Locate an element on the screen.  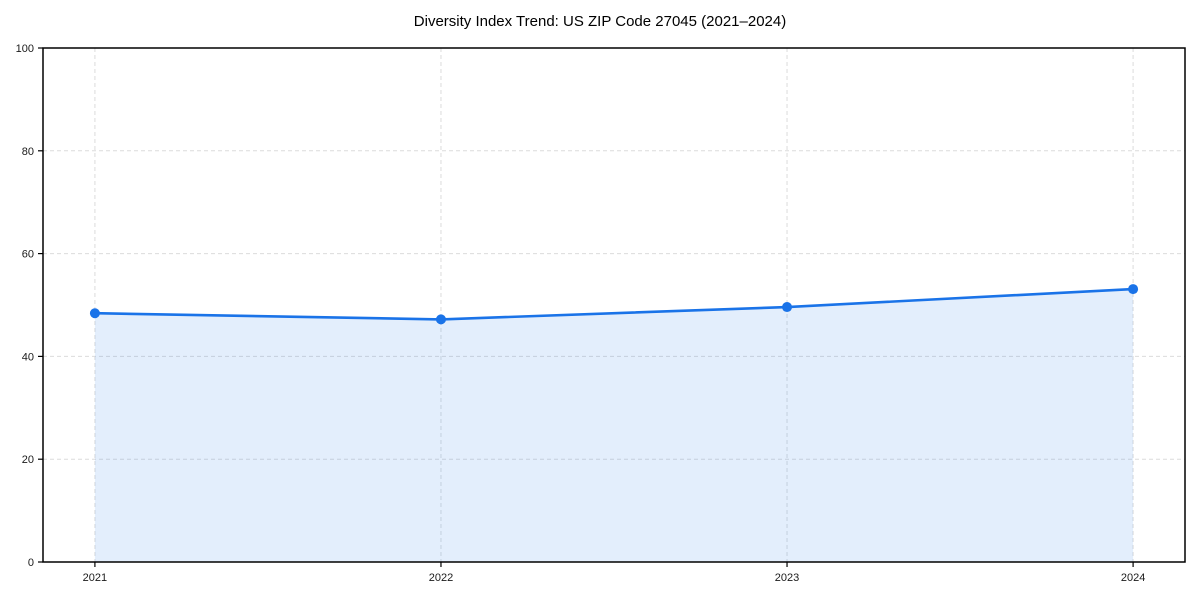
x-axis-tick-label: 2021 is located at coordinates (95, 578).